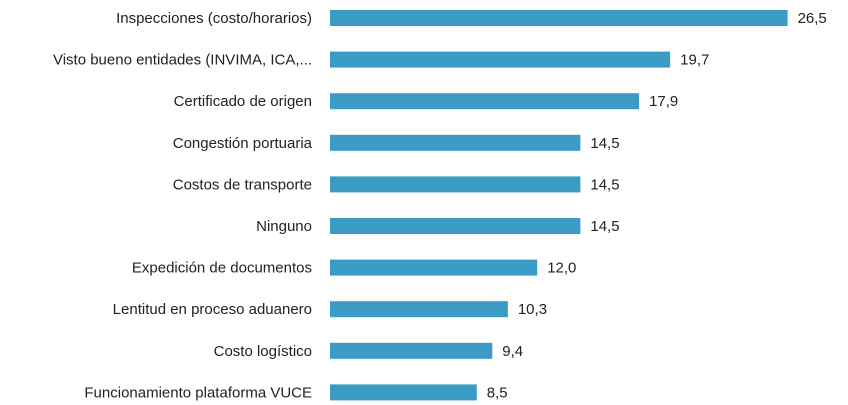  Describe the element at coordinates (212, 309) in the screenshot. I see `category-label: Lentitud en proceso aduanero` at that location.